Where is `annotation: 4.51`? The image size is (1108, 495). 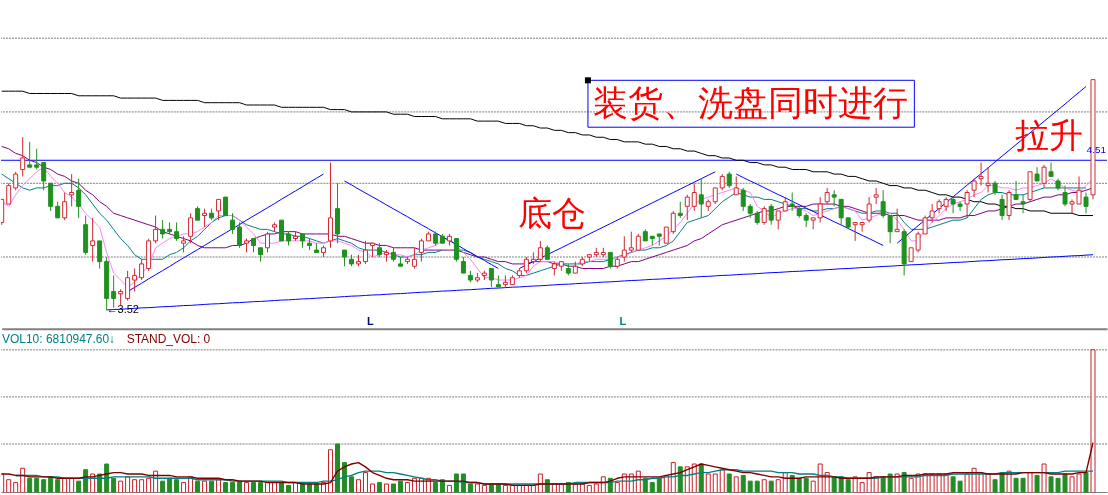
annotation: 4.51 is located at coordinates (1096, 150).